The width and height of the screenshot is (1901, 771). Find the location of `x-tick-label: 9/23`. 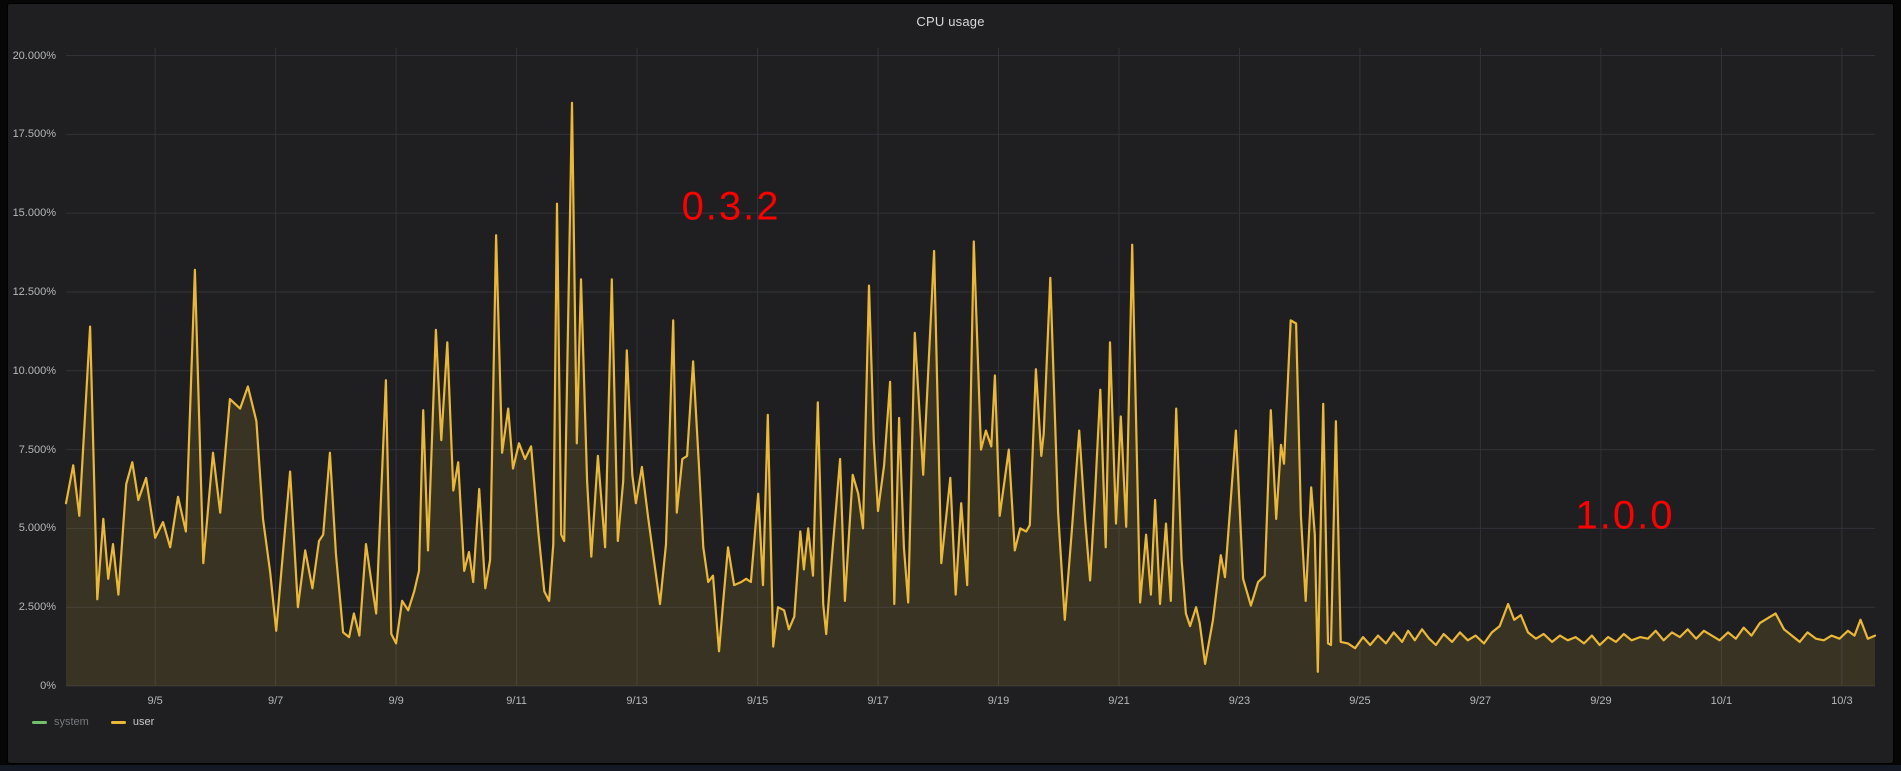

x-tick-label: 9/23 is located at coordinates (1239, 701).